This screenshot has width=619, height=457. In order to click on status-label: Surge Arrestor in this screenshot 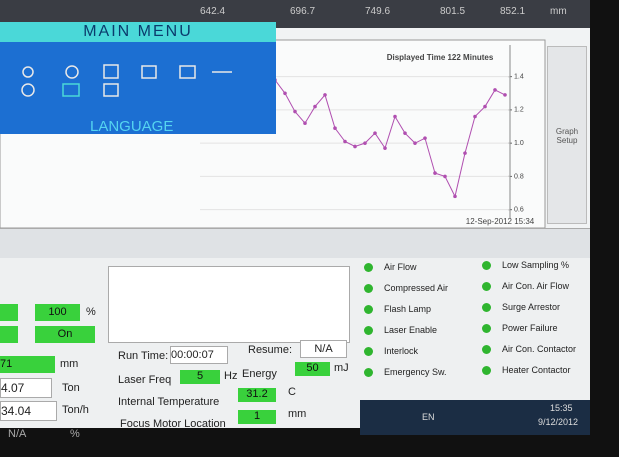, I will do `click(531, 307)`.